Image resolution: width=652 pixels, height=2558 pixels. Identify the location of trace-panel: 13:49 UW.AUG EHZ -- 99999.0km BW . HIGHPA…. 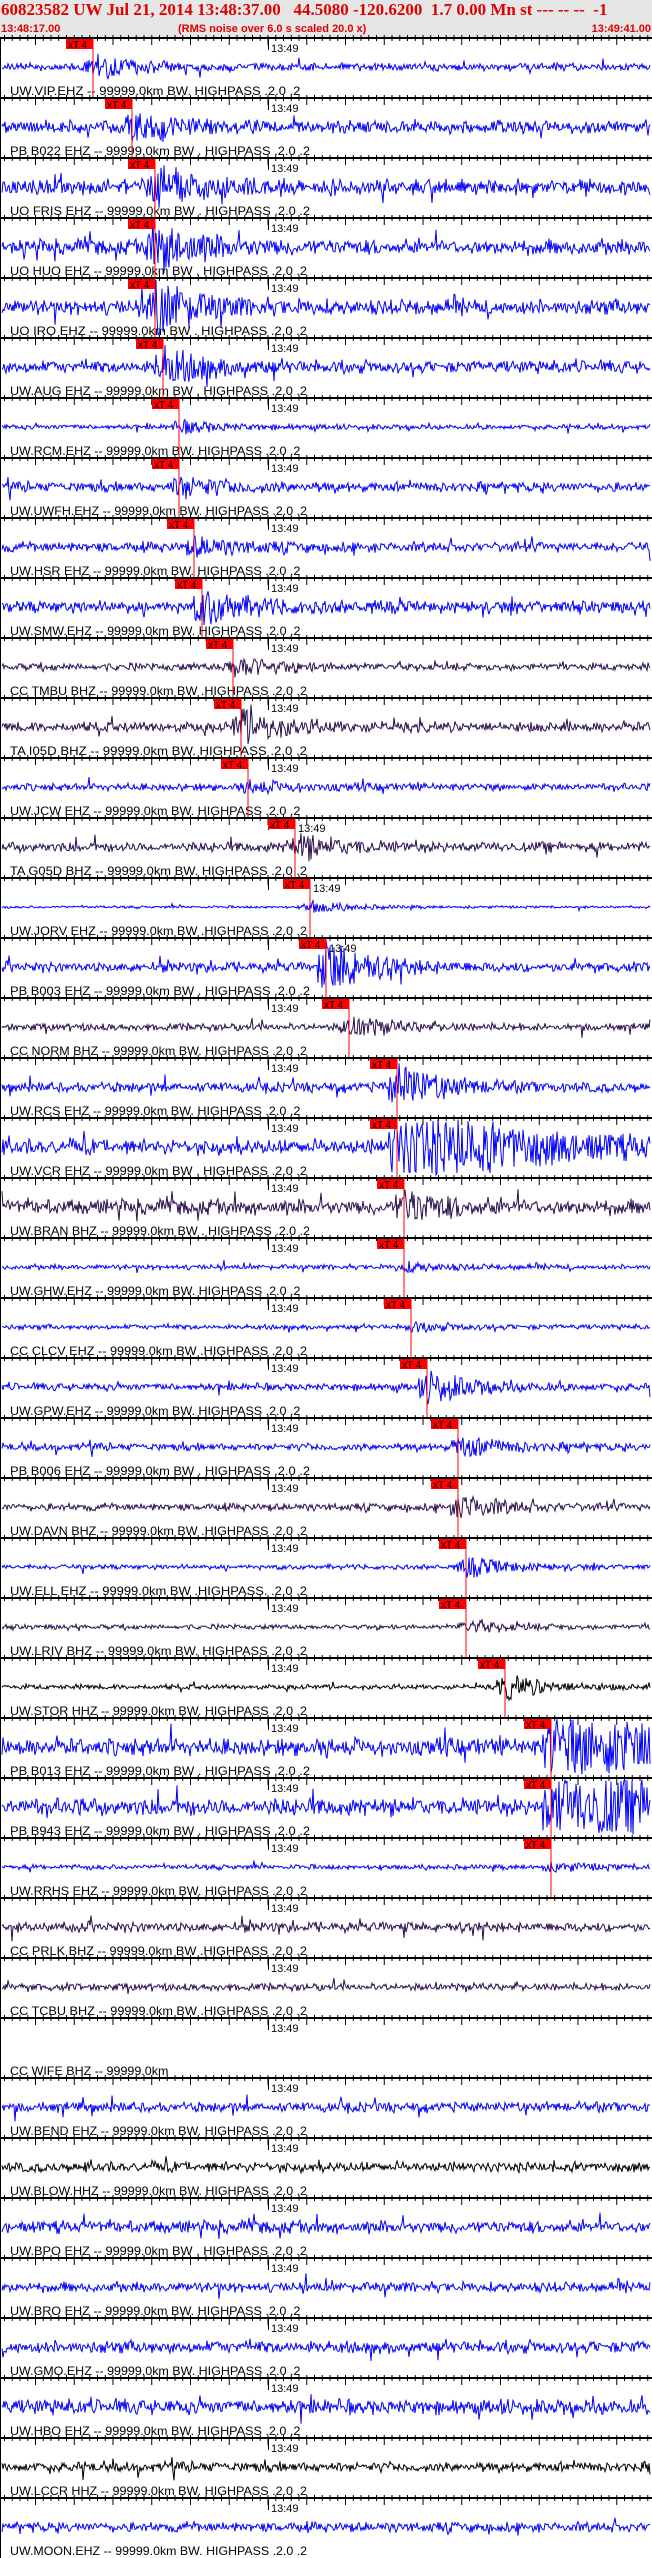
(326, 366).